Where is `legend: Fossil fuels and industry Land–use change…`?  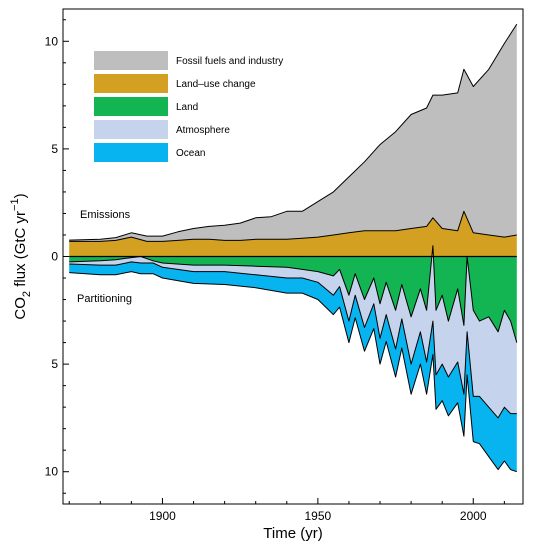 legend: Fossil fuels and industry Land–use change… is located at coordinates (188, 106).